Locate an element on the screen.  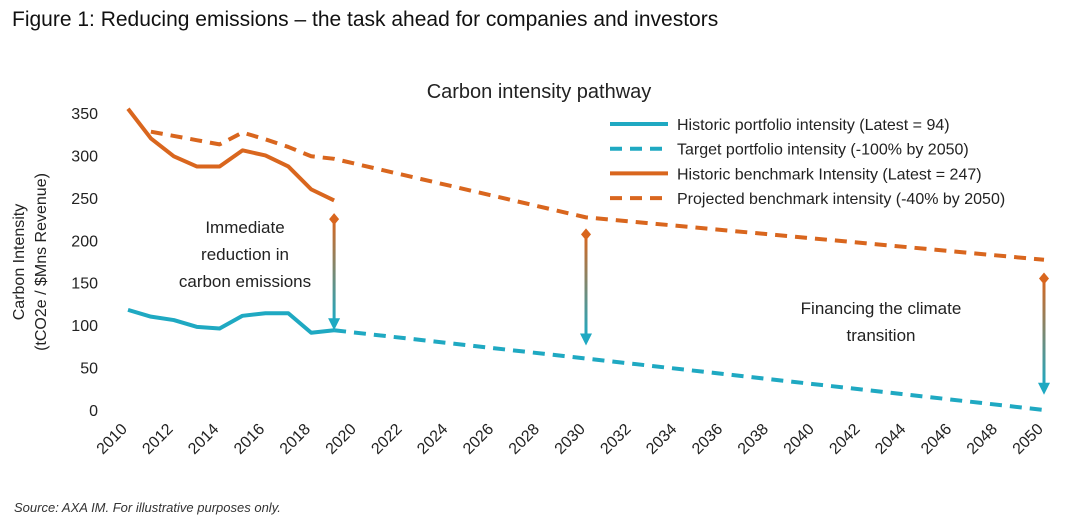
chart-title: Carbon intensity pathway is located at coordinates (539, 92).